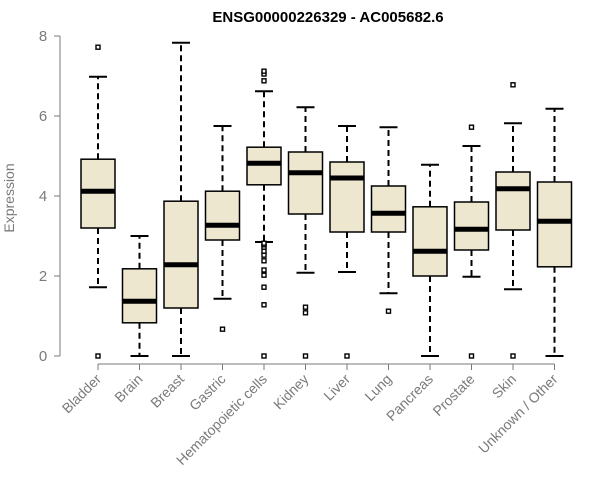 The image size is (600, 500). I want to click on box-kidney, so click(305, 232).